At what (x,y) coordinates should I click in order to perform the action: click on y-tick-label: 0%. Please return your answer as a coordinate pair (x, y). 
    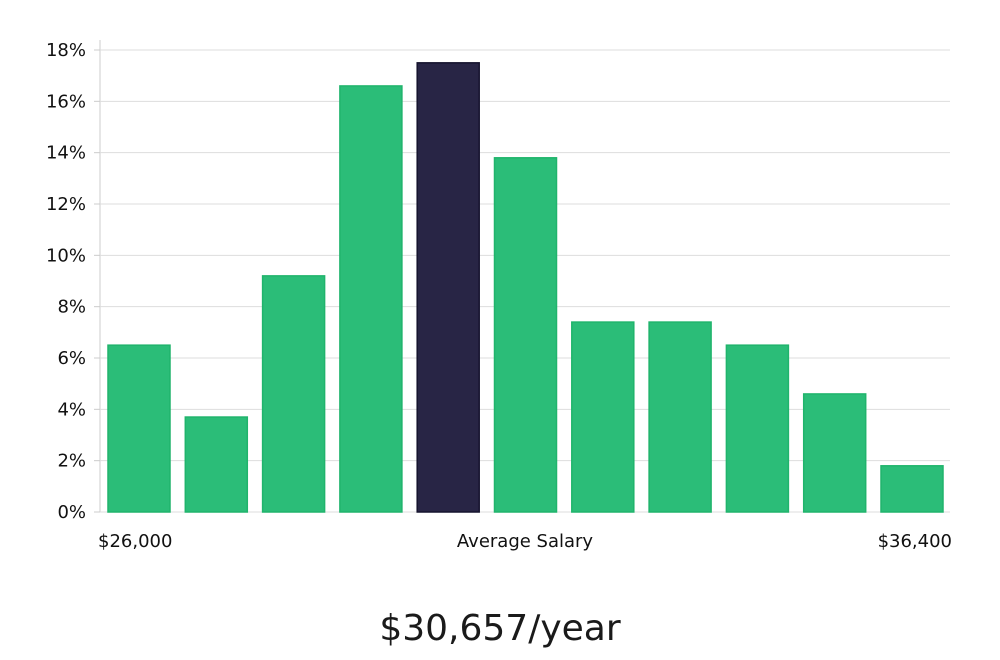
    Looking at the image, I should click on (71, 512).